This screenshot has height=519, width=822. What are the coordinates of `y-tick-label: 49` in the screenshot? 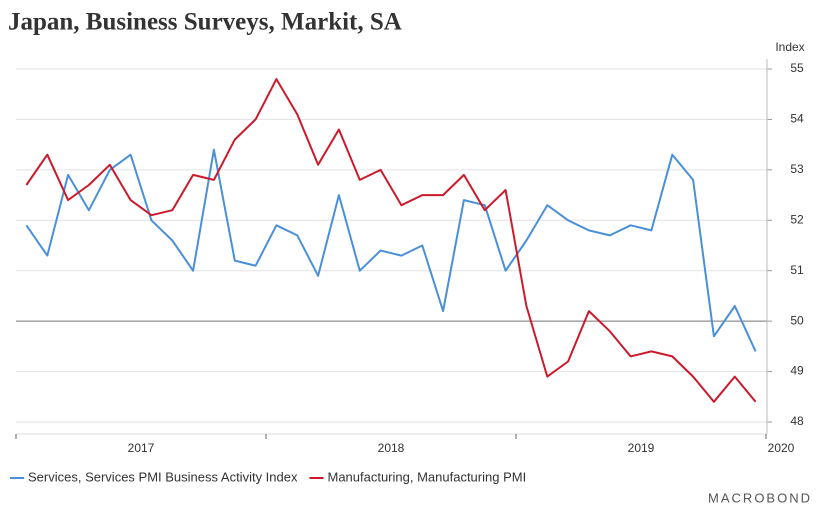 It's located at (797, 371).